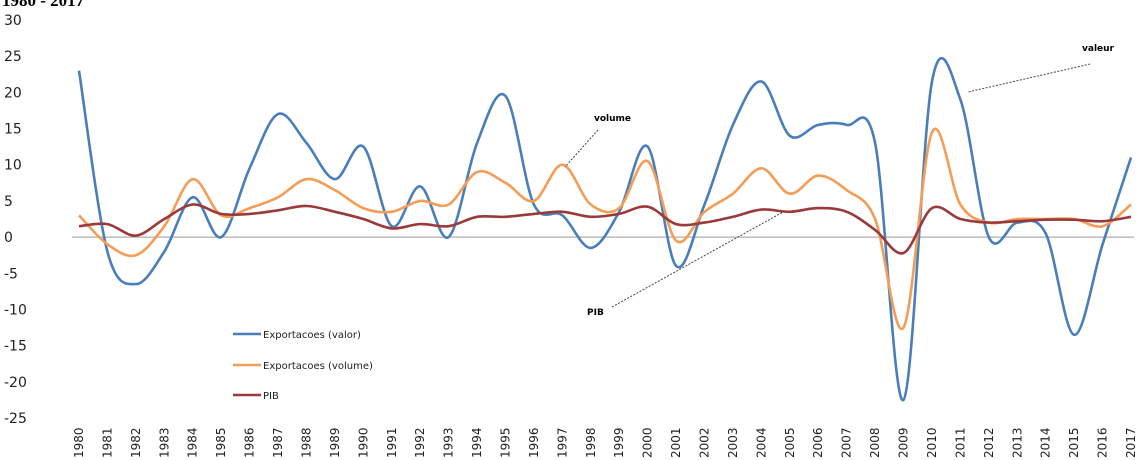 The width and height of the screenshot is (1141, 460). Describe the element at coordinates (932, 442) in the screenshot. I see `x-tick-label: 2010` at that location.